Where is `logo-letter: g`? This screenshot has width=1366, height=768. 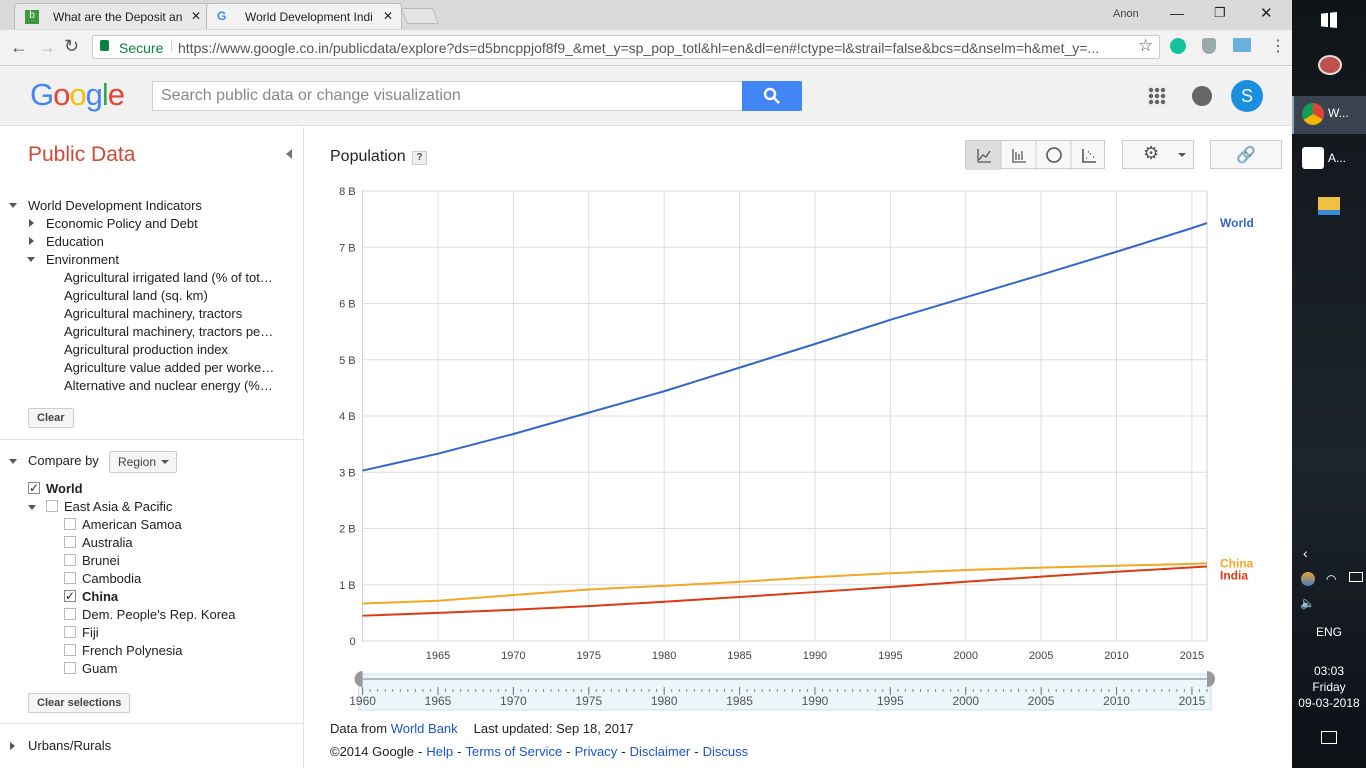 logo-letter: g is located at coordinates (94, 94).